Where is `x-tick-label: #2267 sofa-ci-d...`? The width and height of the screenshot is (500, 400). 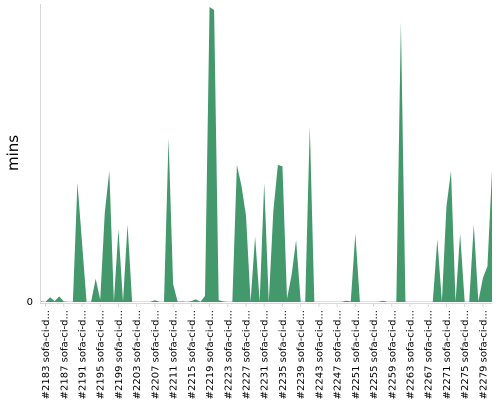
x-tick-label: #2267 sofa-ci-d... is located at coordinates (429, 354).